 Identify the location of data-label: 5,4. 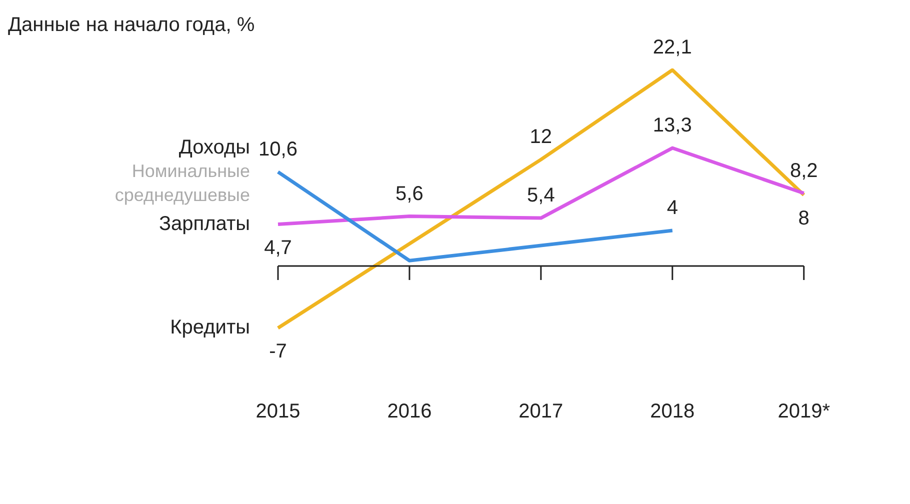
(541, 195).